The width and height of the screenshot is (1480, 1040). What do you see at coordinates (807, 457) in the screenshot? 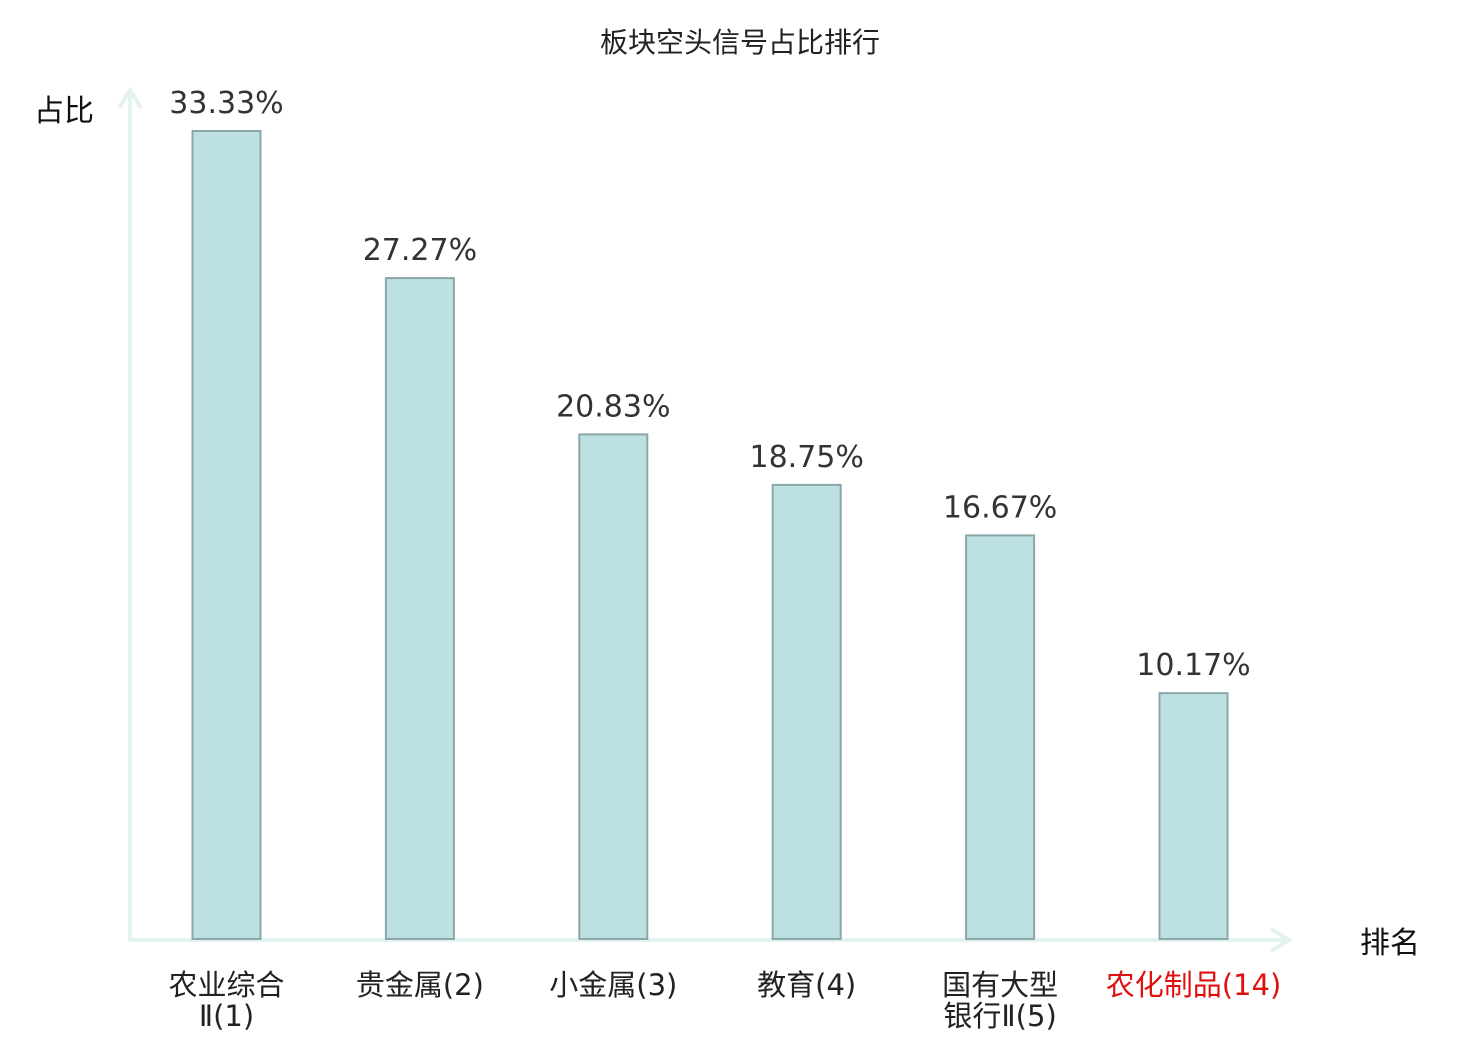
I see `data-label: 18.75%` at bounding box center [807, 457].